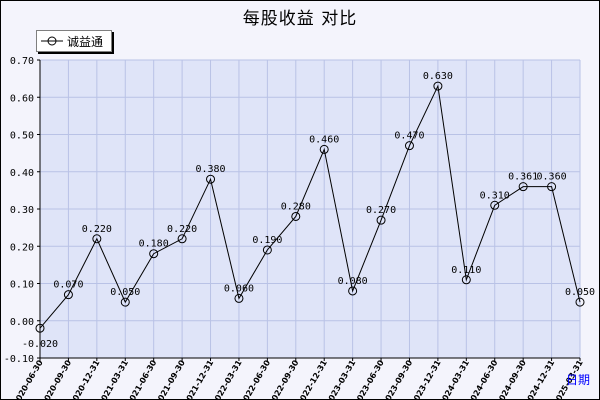  Describe the element at coordinates (438, 76) in the screenshot. I see `data-label: 0.630` at that location.